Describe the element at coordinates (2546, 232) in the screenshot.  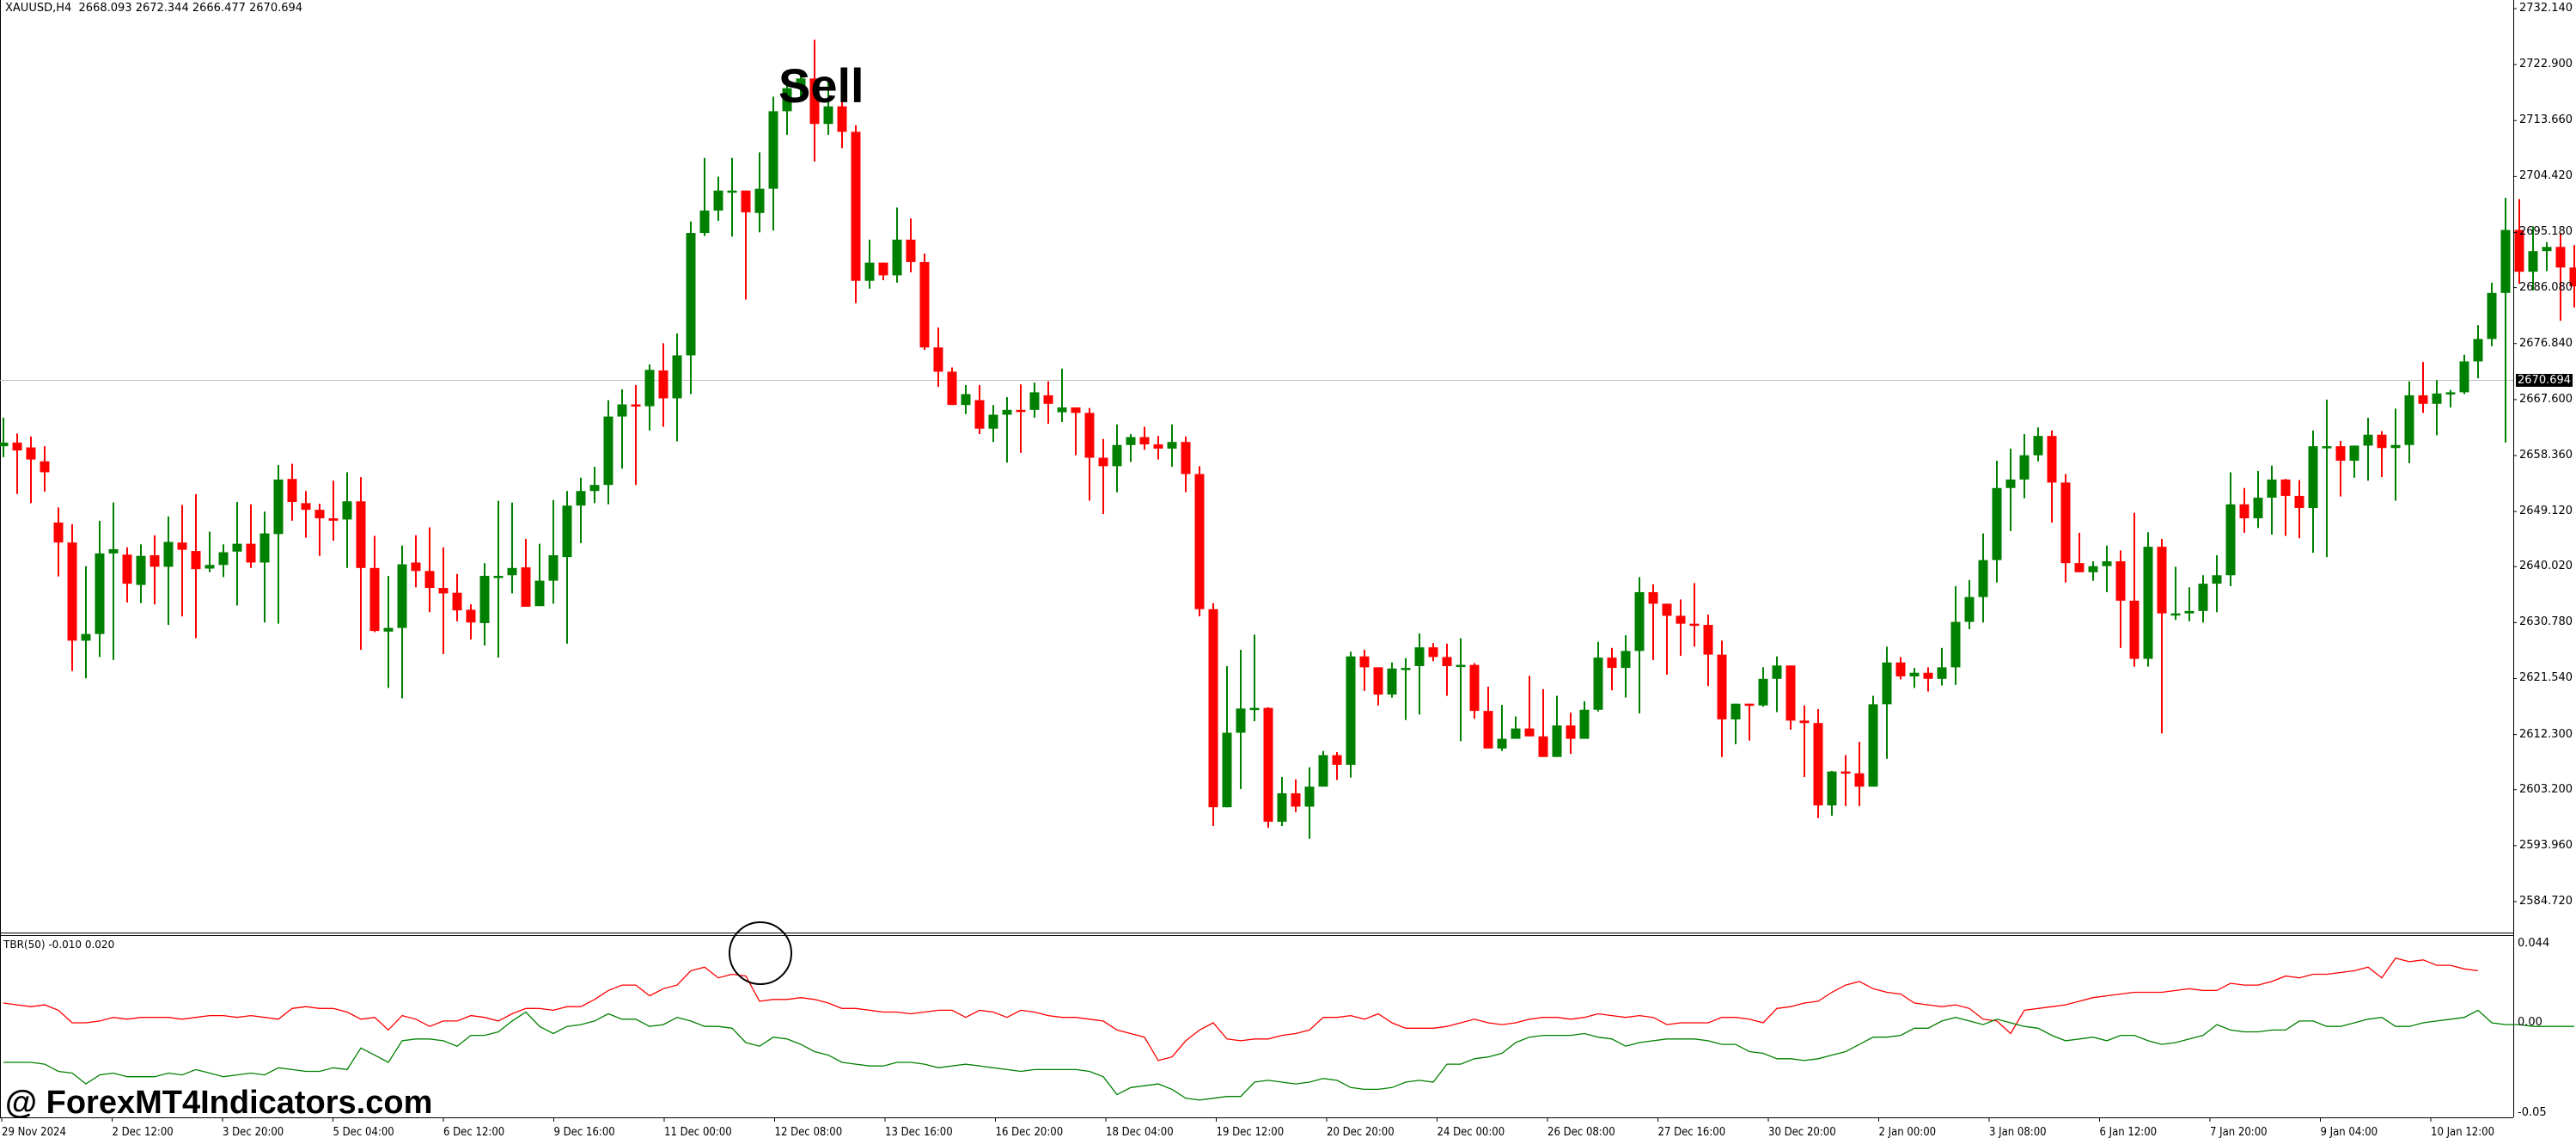
I see `price-tick-label: 2695.180` at that location.